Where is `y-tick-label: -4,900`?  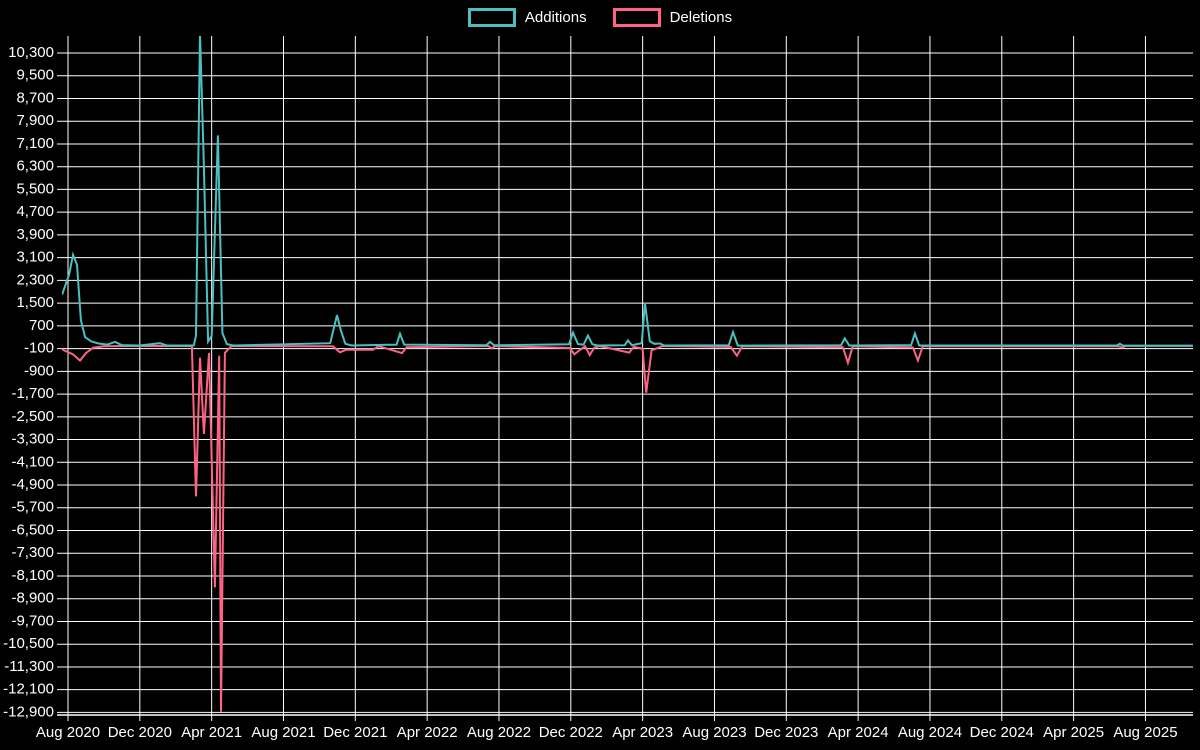 y-tick-label: -4,900 is located at coordinates (32, 484).